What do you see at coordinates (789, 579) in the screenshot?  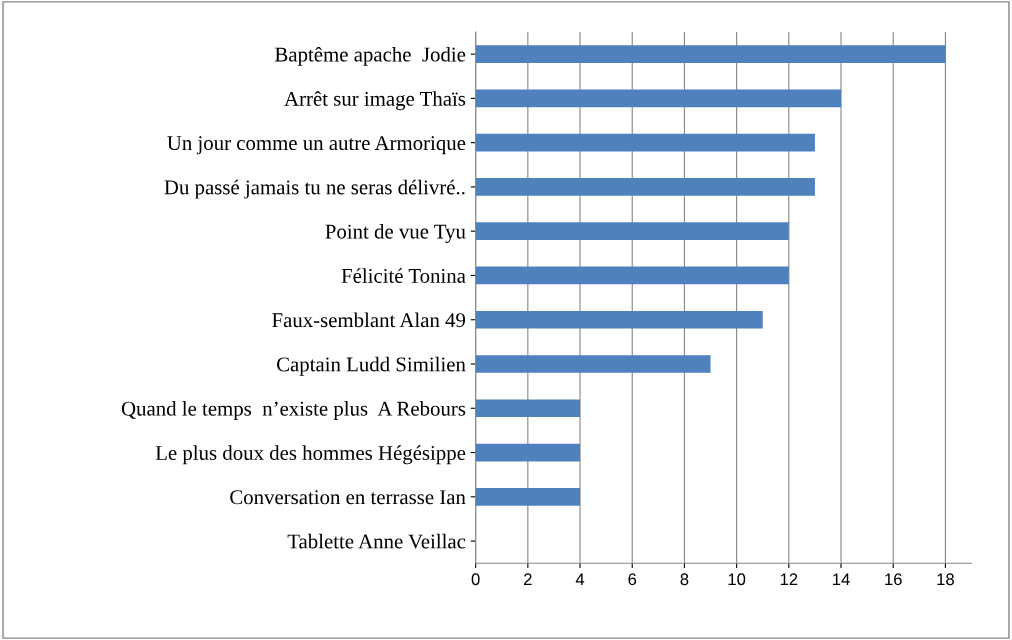 I see `x-tick-label: 12` at bounding box center [789, 579].